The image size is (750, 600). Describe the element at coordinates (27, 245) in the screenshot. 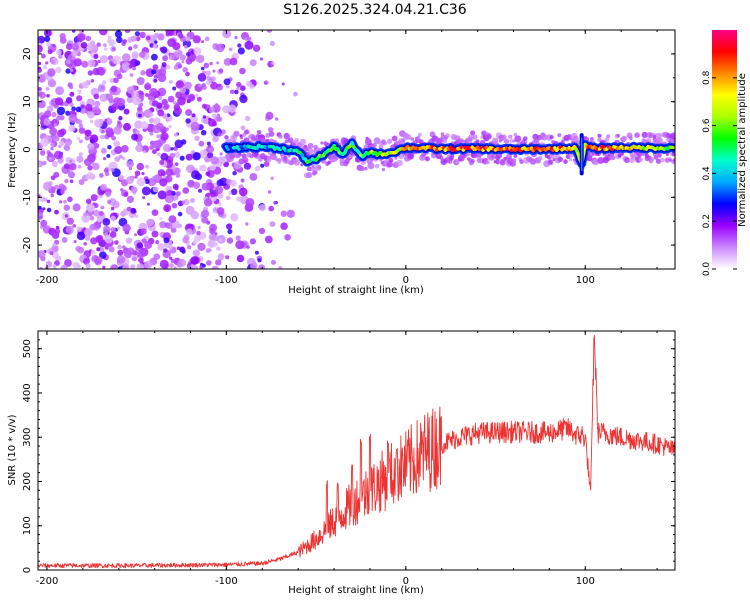

I see `spectrogram-y-tick-label: -20` at that location.